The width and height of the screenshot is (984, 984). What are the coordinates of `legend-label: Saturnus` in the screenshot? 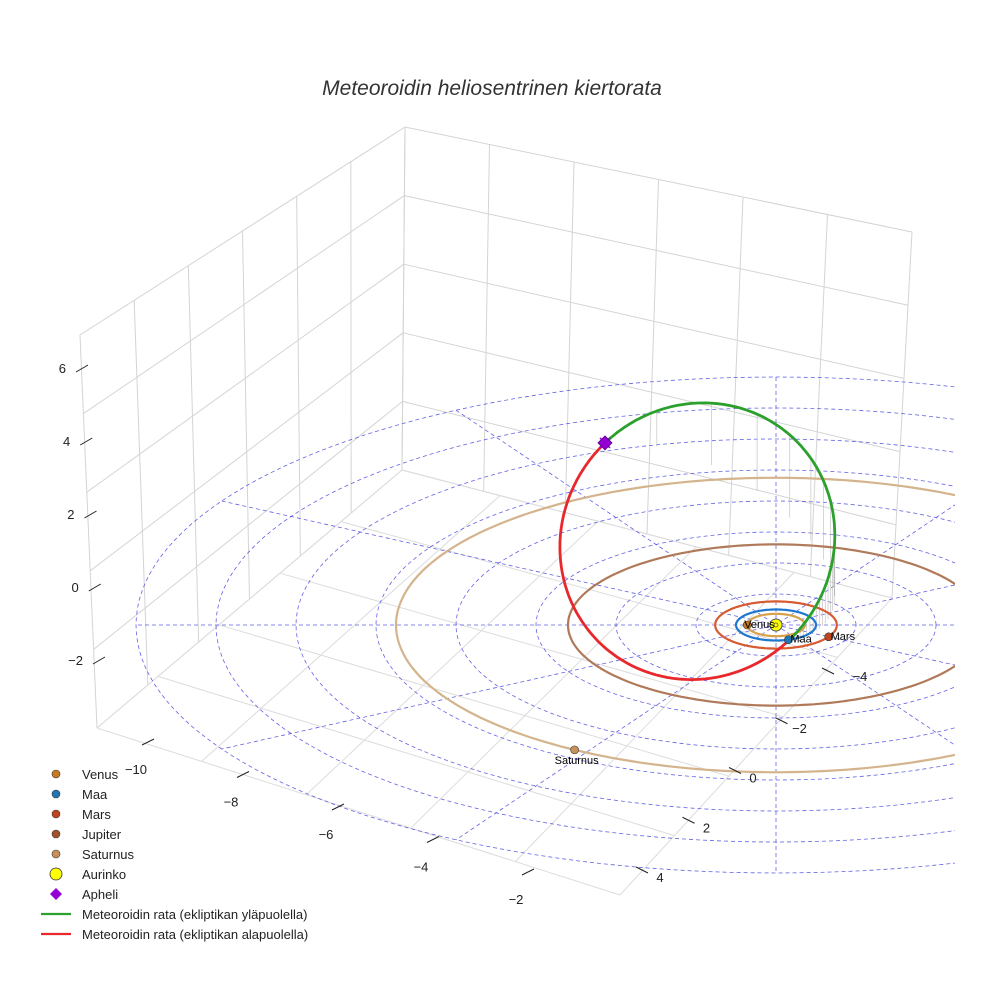 It's located at (108, 854).